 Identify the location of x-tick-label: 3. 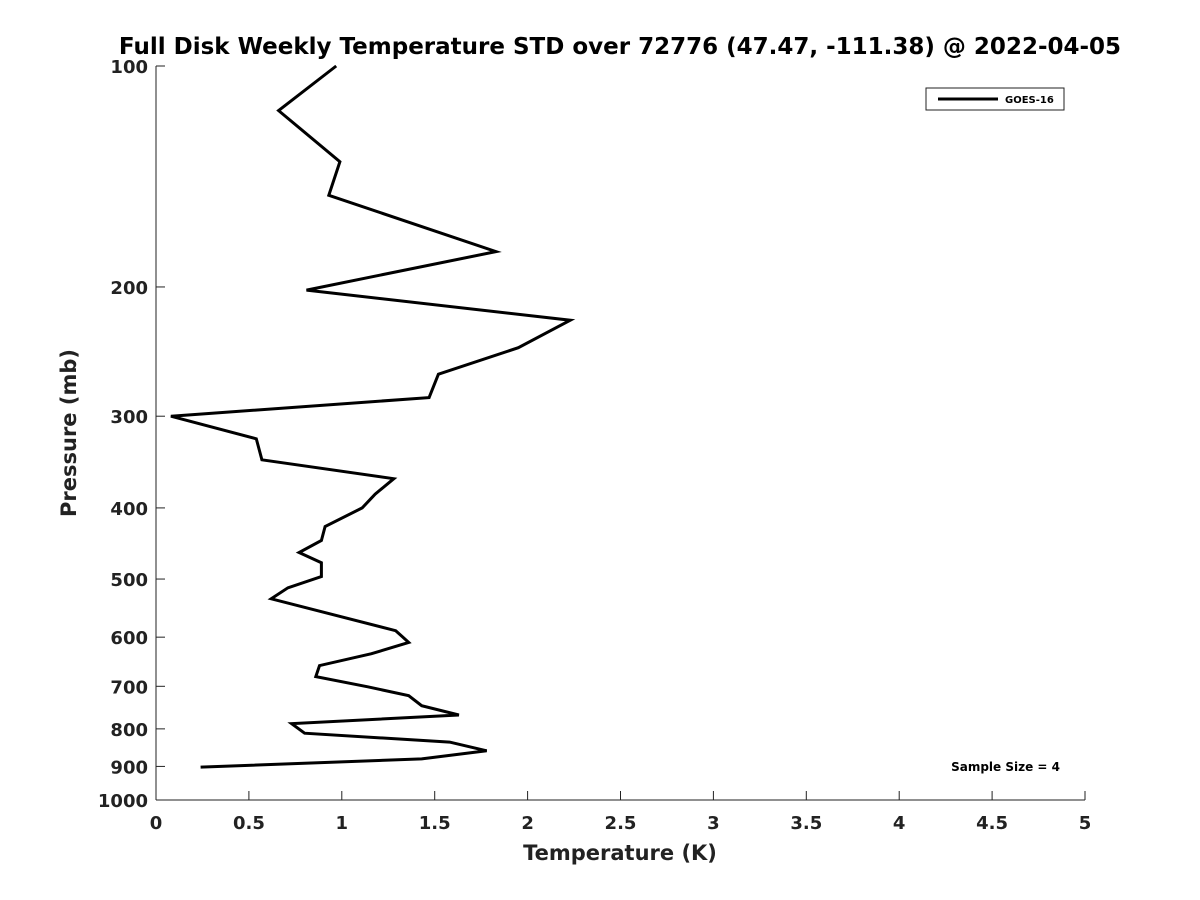
(713, 823).